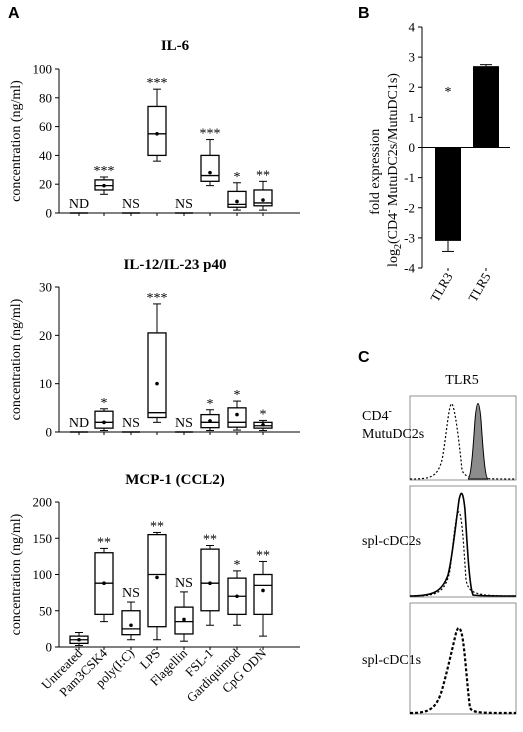 Image resolution: width=523 pixels, height=732 pixels. What do you see at coordinates (393, 228) in the screenshot?
I see `bar-ylabel-rest: (CD4` at bounding box center [393, 228].